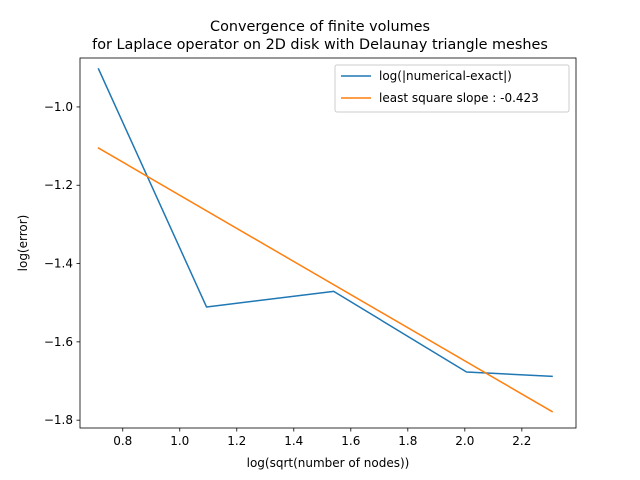 The height and width of the screenshot is (480, 640). What do you see at coordinates (58, 420) in the screenshot?
I see `y-tick-label: −1.8` at bounding box center [58, 420].